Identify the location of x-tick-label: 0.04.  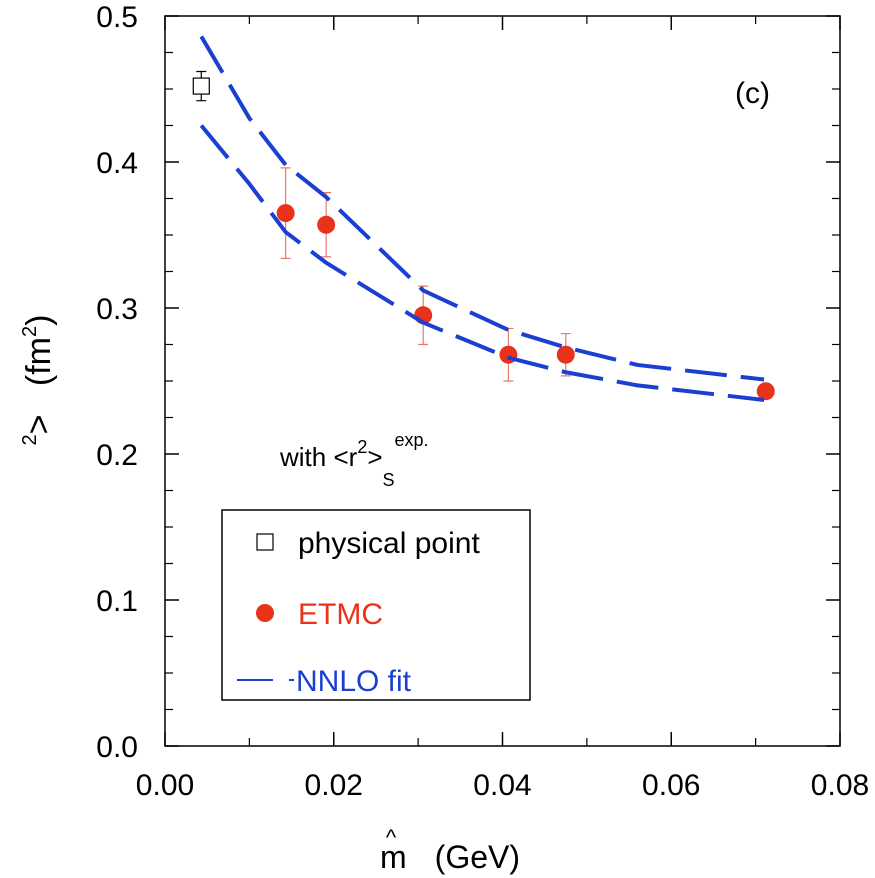
(502, 785).